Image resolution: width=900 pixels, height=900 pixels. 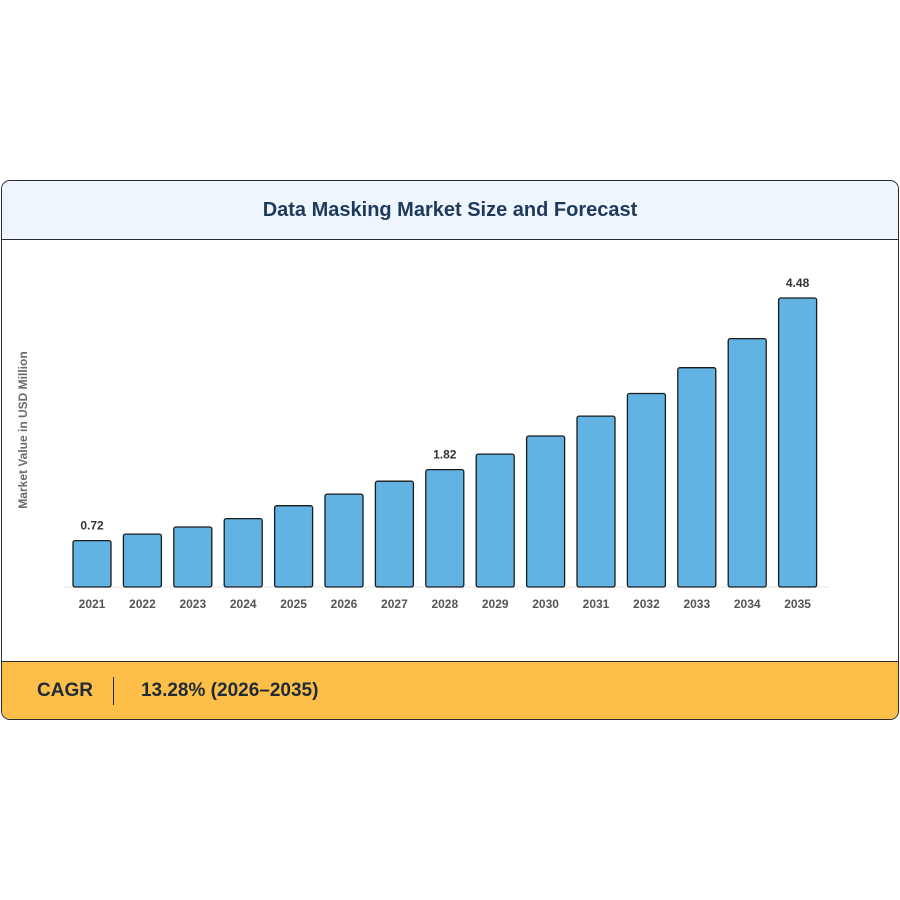 I want to click on cagr-divider, so click(x=113, y=691).